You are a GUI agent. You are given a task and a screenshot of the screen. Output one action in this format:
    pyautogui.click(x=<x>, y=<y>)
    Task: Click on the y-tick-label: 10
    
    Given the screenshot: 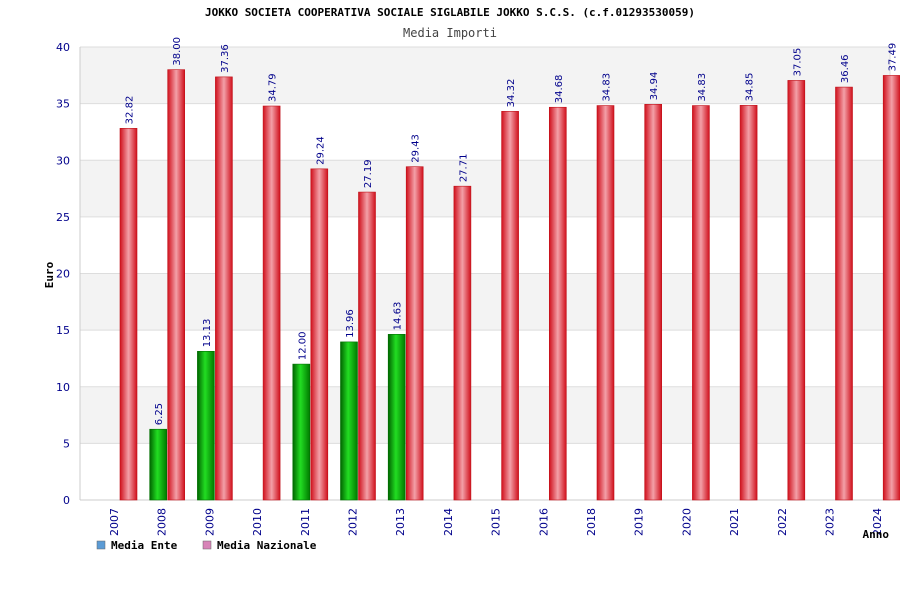 What is the action you would take?
    pyautogui.click(x=63, y=387)
    